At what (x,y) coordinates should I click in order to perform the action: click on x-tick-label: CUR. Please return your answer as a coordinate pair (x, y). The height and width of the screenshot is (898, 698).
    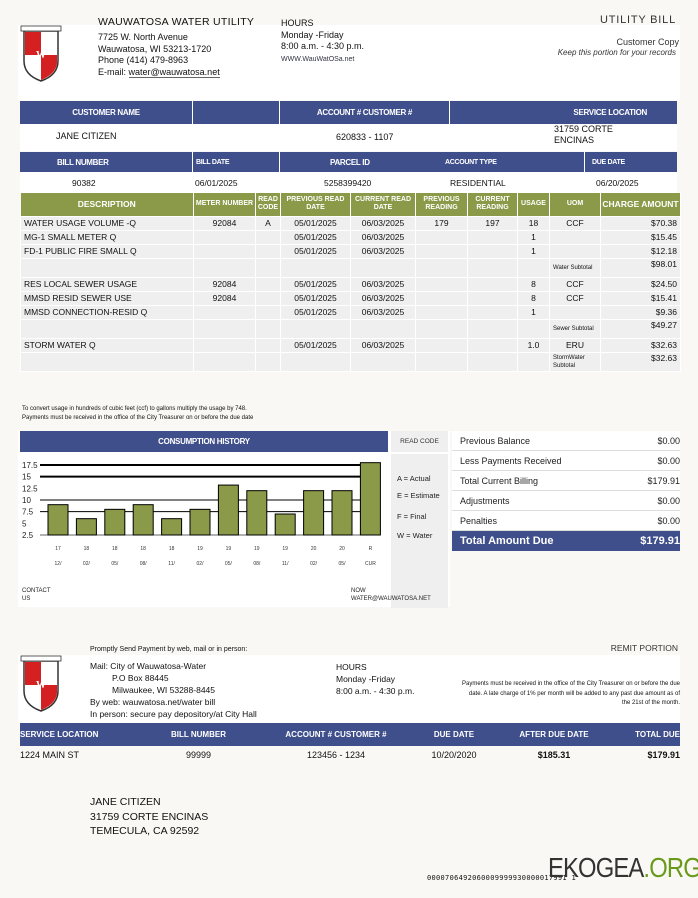
    Looking at the image, I should click on (370, 564).